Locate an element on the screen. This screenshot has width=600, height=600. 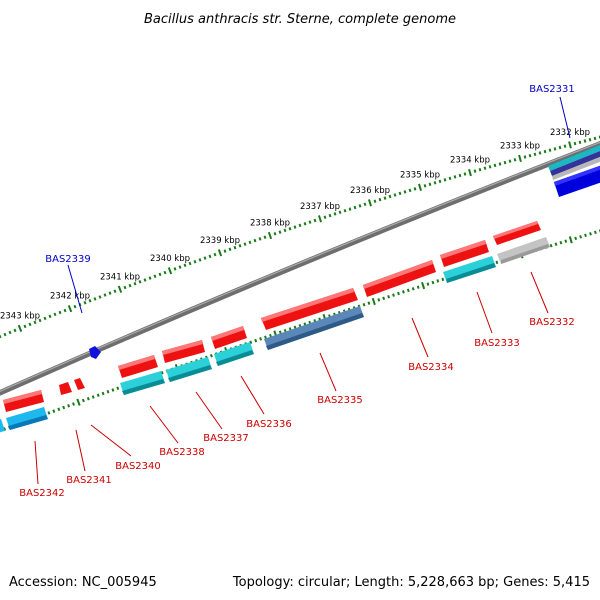
forward-gene-BAS2337 is located at coordinates (183, 351).